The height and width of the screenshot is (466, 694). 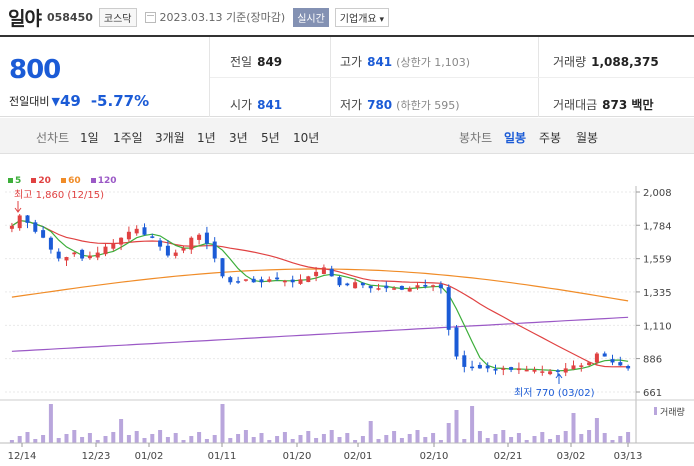 What do you see at coordinates (320, 423) in the screenshot?
I see `volume-bars` at bounding box center [320, 423].